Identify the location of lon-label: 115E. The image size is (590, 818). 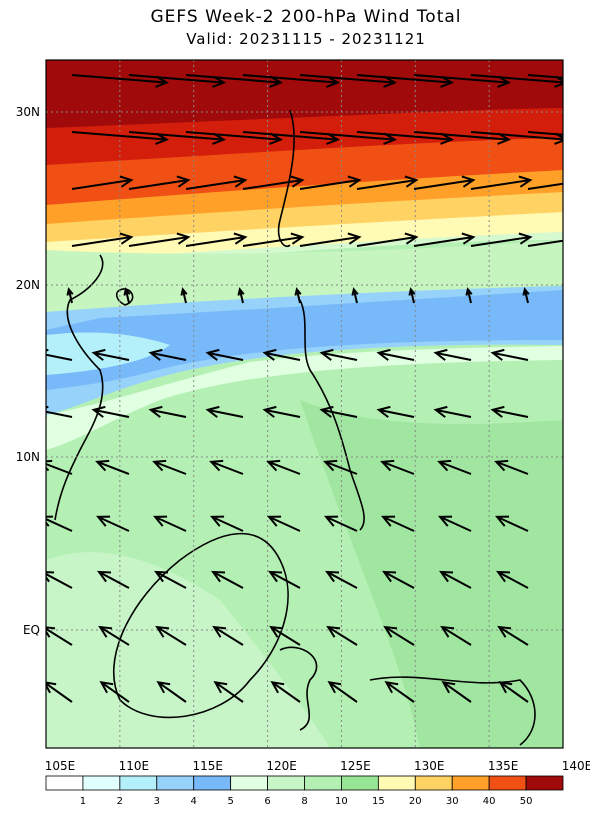
(207, 766).